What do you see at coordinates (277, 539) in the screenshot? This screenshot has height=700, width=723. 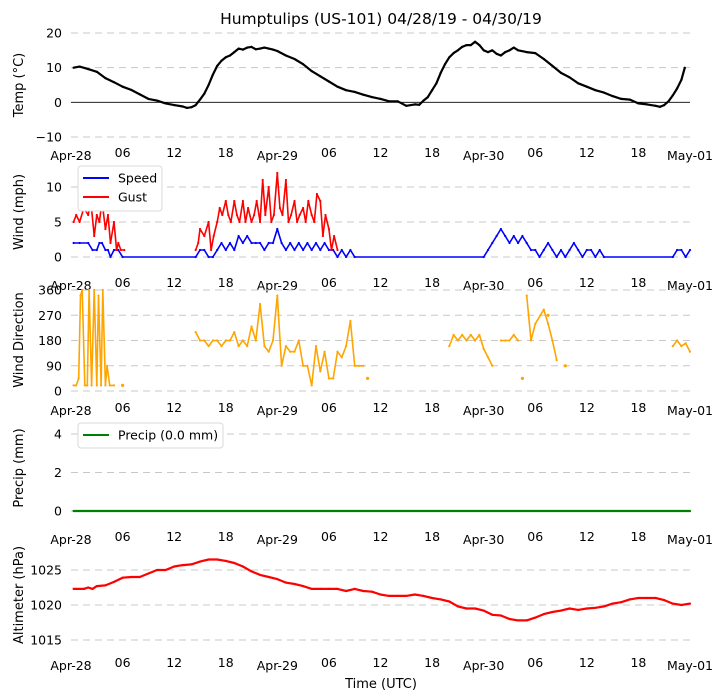 I see `precip-x-tick-label: Apr-29` at bounding box center [277, 539].